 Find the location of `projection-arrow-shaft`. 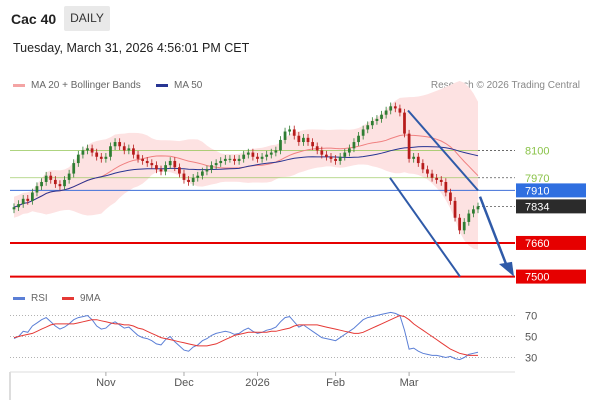

projection-arrow-shaft is located at coordinates (493, 230).